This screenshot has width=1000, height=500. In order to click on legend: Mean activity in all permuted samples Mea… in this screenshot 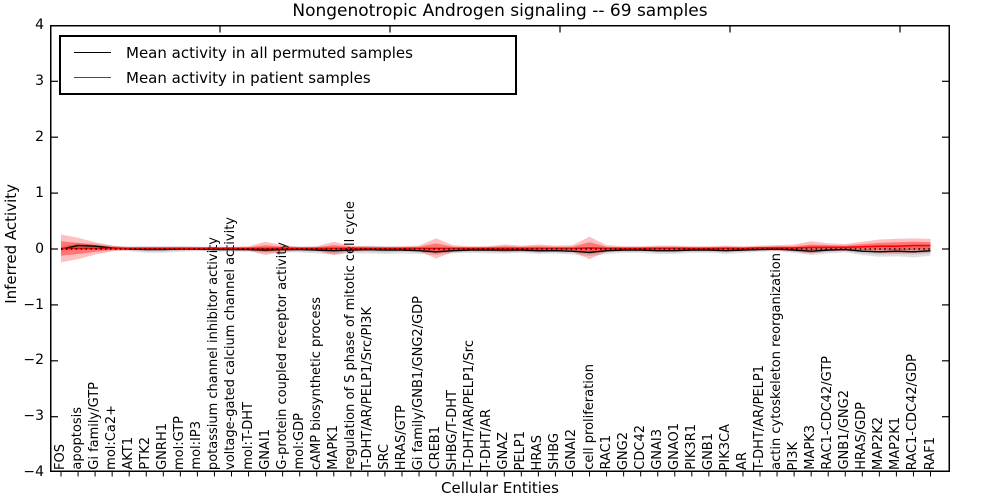, I will do `click(288, 65)`.